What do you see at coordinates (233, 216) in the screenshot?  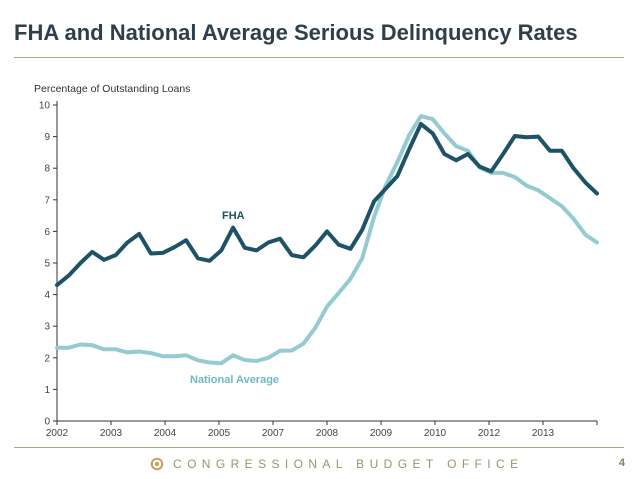 I see `fha-series-label: FHA` at bounding box center [233, 216].